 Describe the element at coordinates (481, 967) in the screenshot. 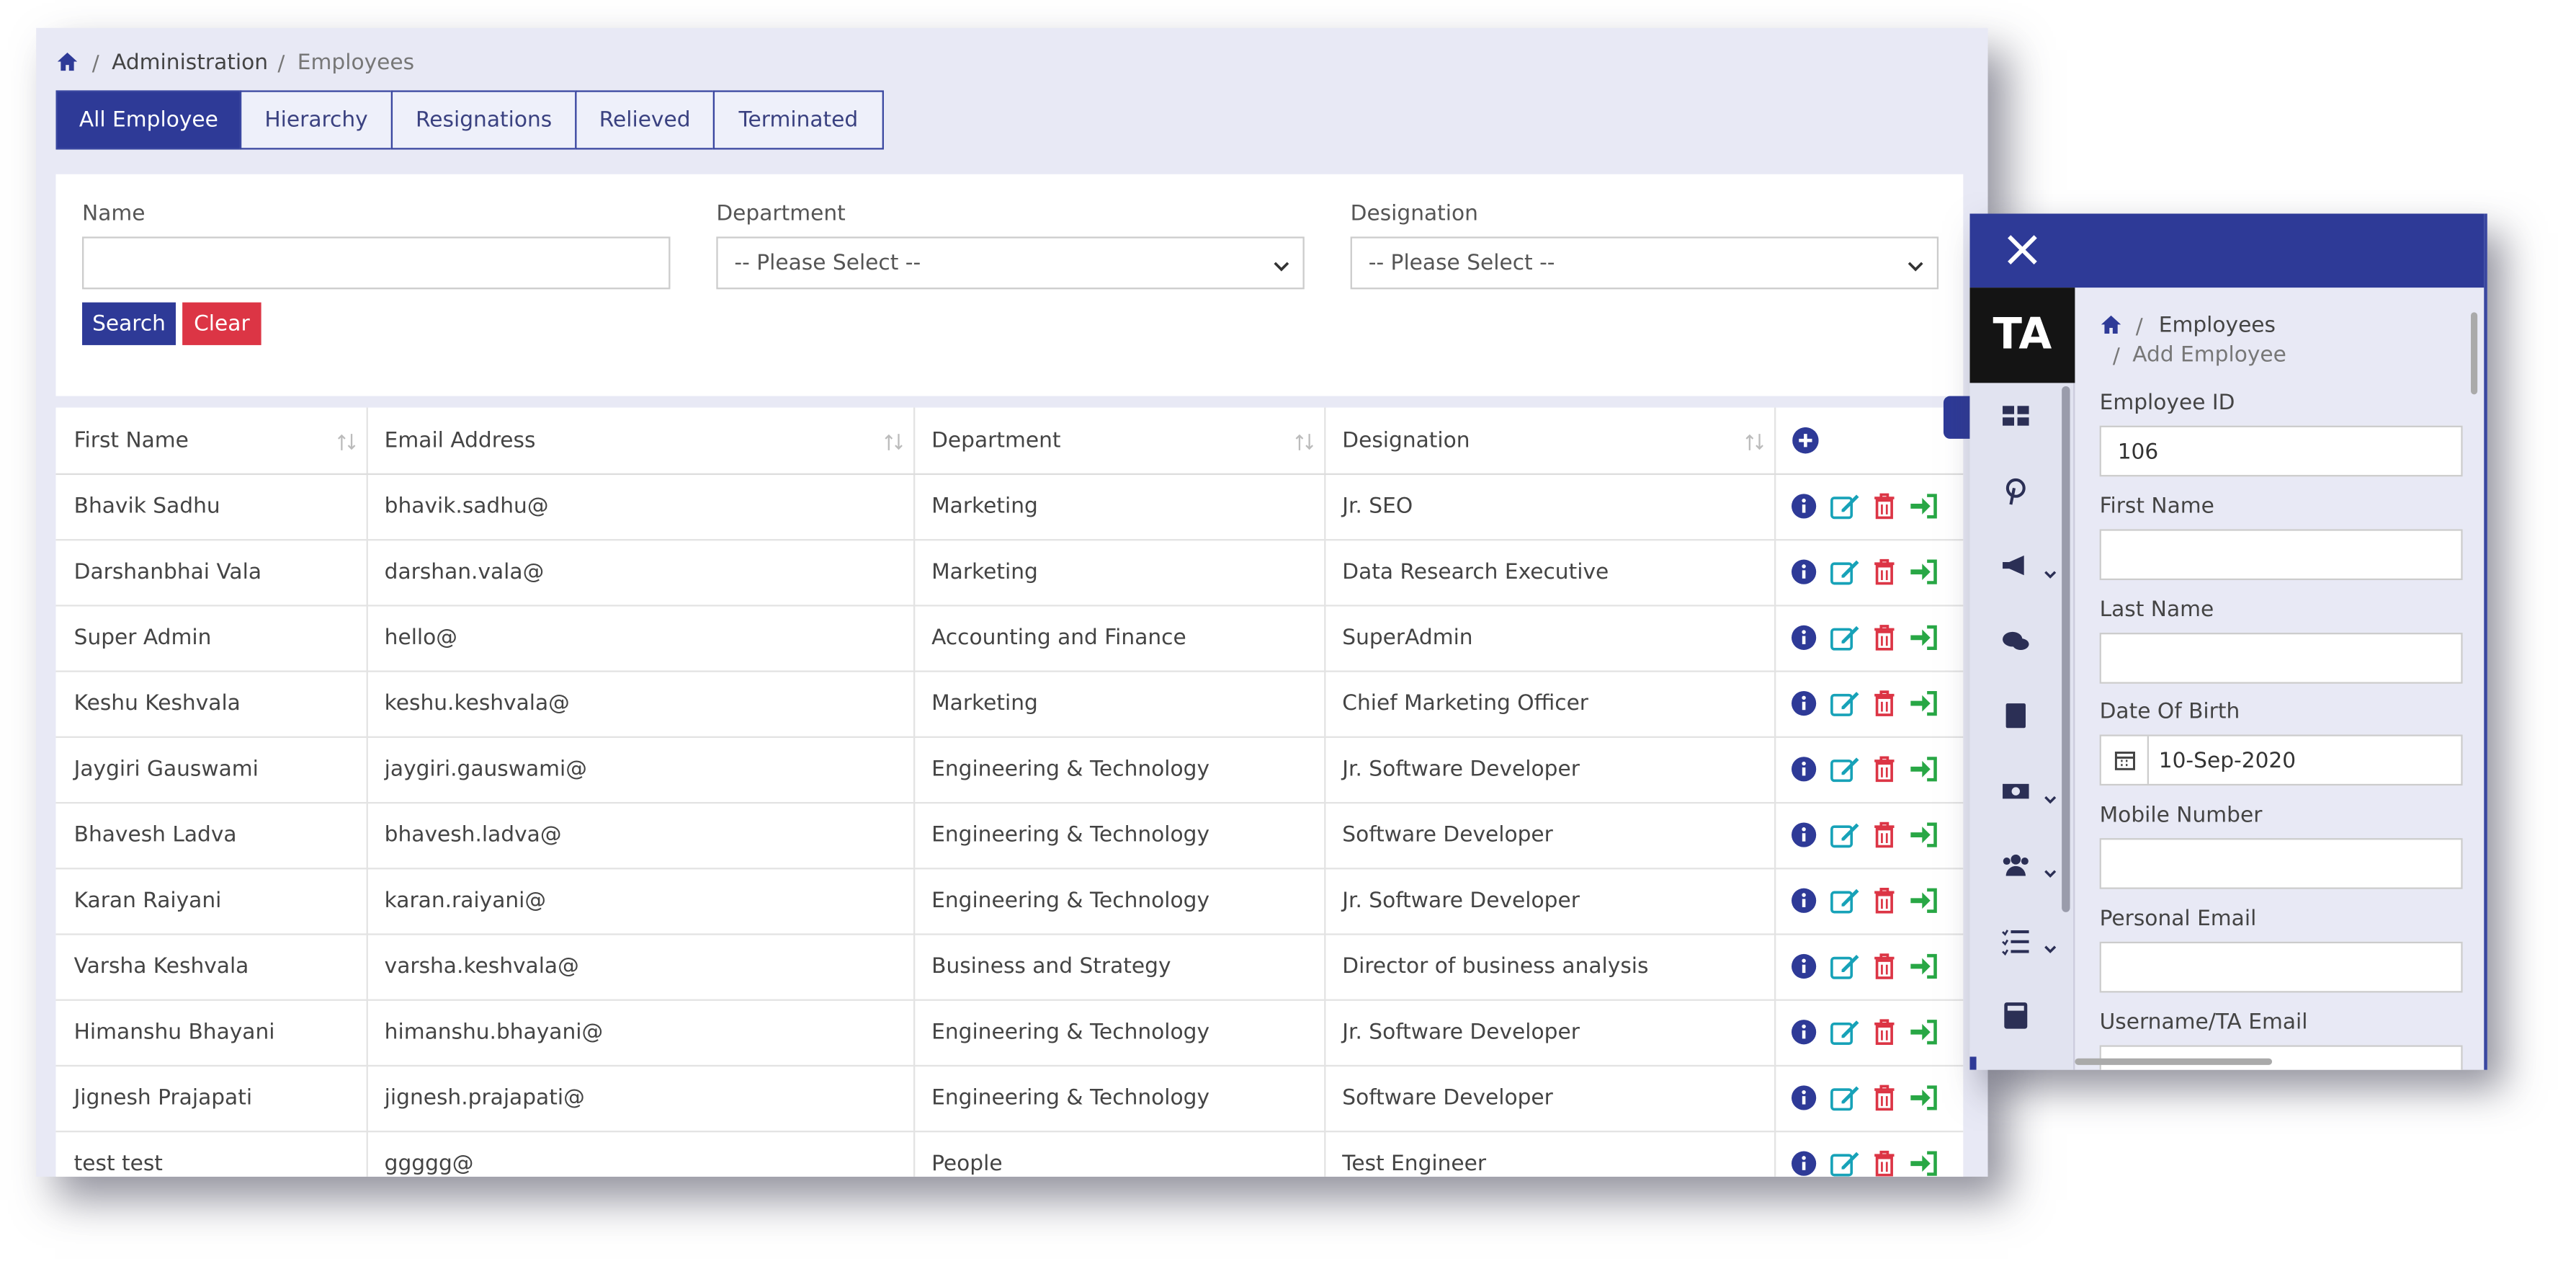

I see `table-cell: varsha.keshvala@` at that location.